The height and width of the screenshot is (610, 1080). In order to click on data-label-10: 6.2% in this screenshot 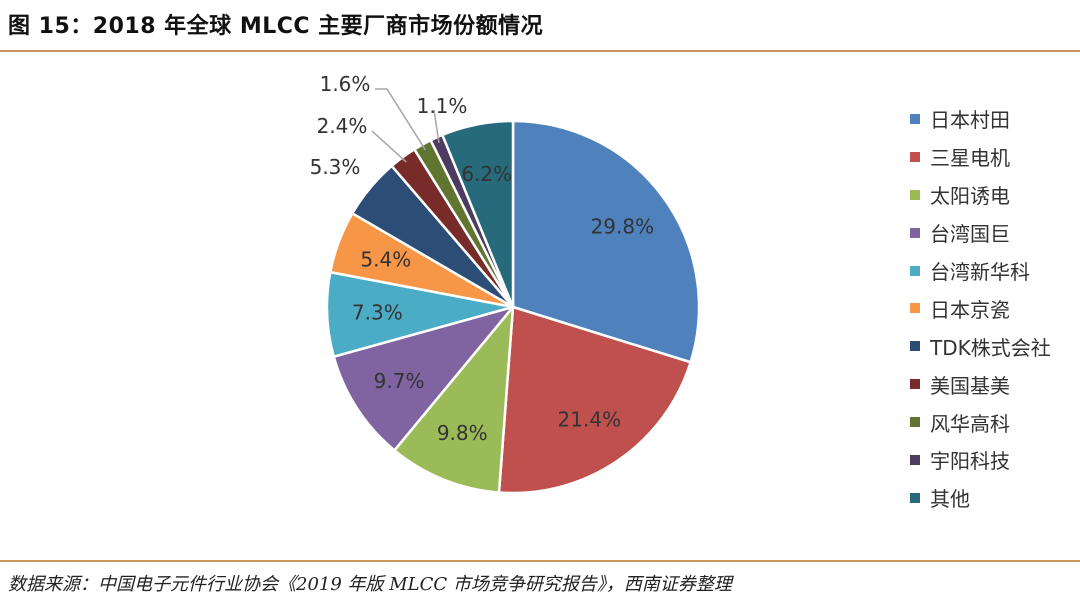, I will do `click(486, 174)`.